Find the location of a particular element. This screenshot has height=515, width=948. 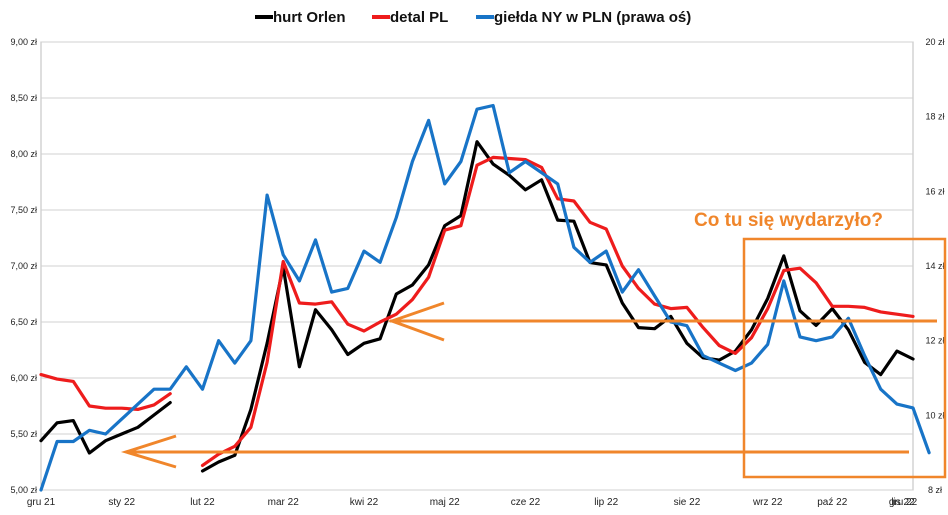

x-axis-tick-label: kwi 22 is located at coordinates (364, 502).